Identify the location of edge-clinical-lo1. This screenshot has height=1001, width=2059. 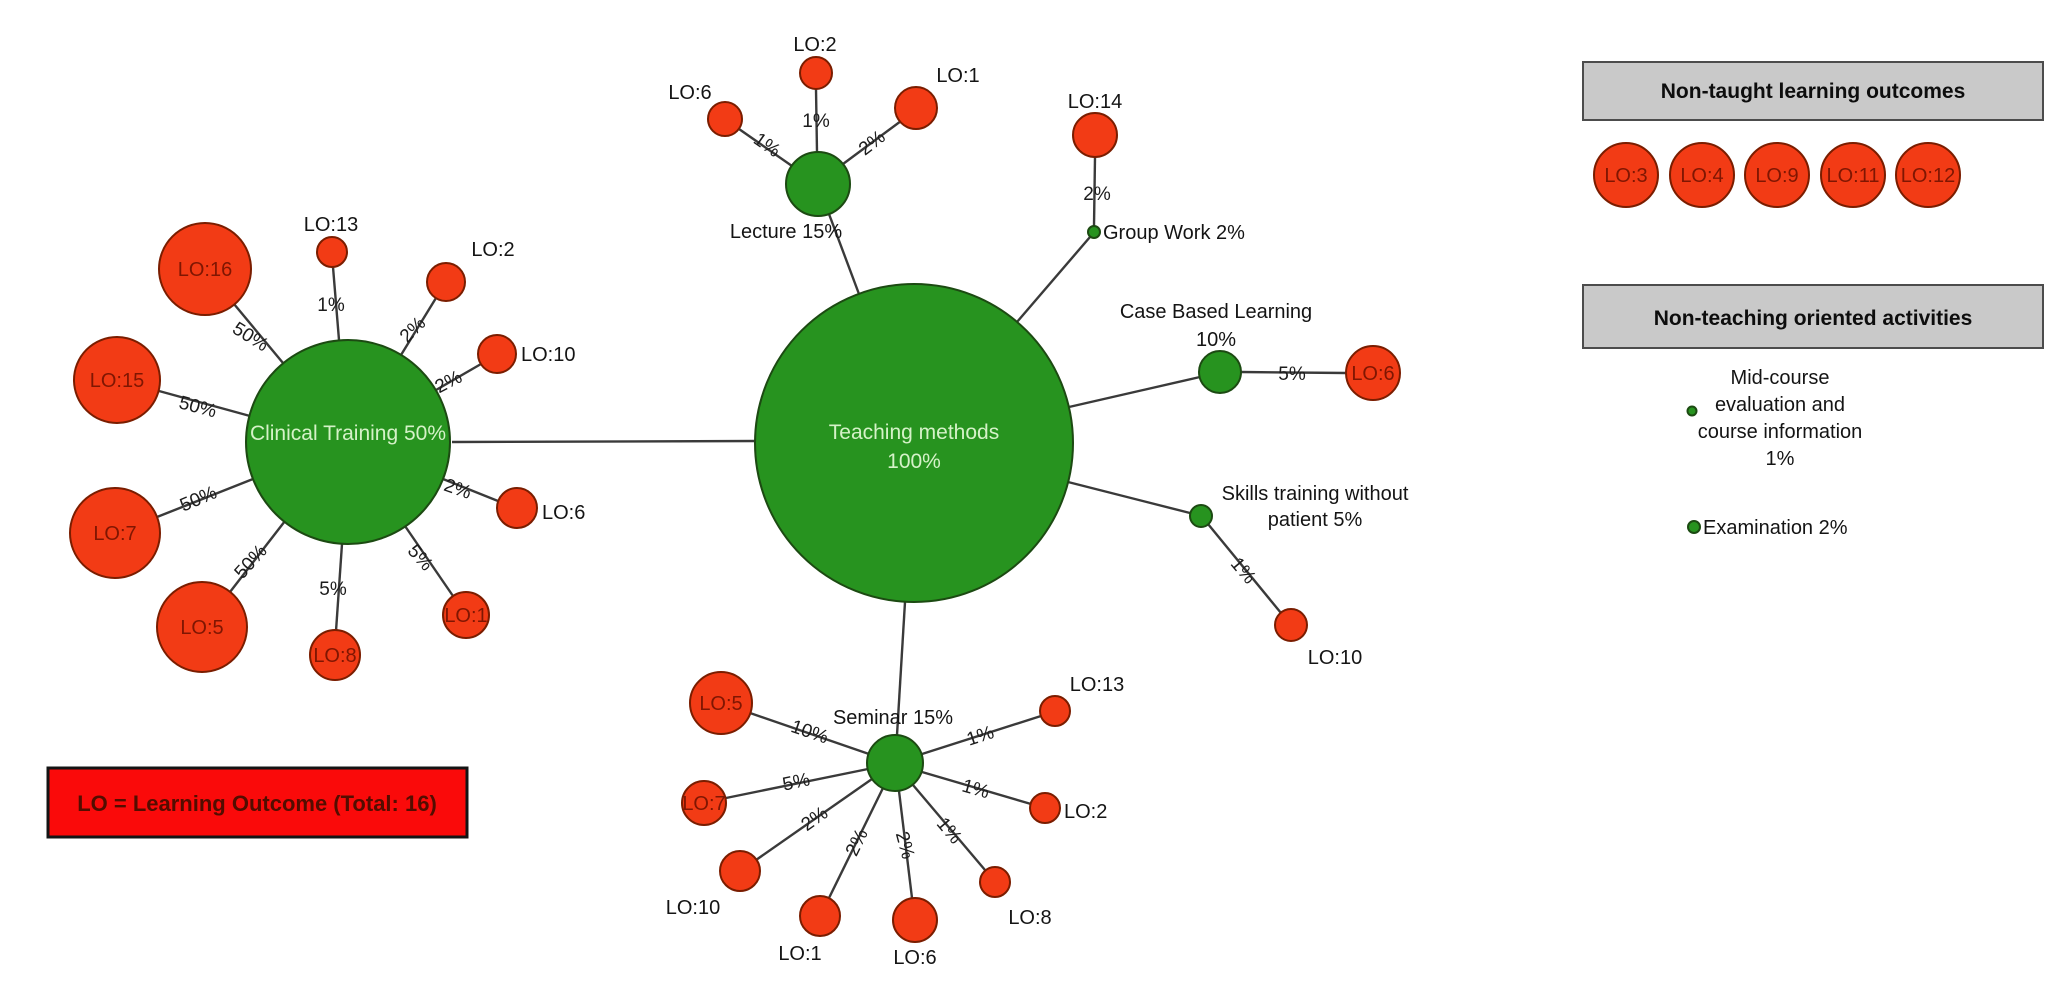
(429, 561).